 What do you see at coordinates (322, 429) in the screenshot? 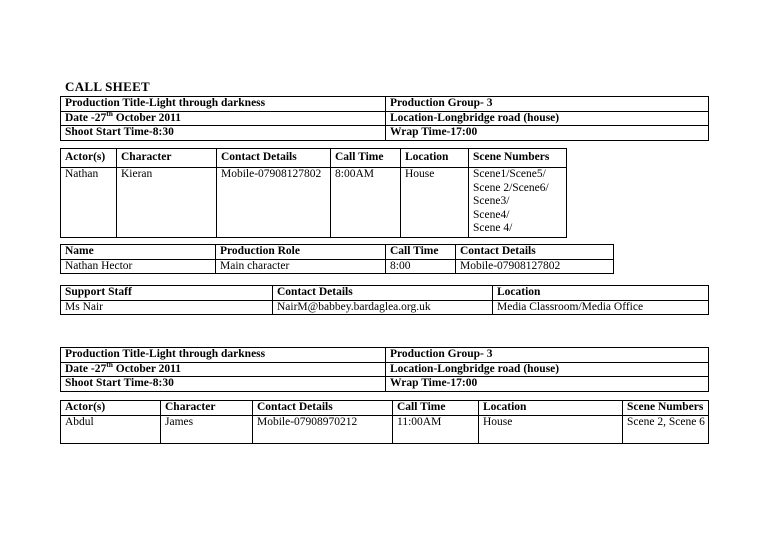
I see `contact-cell: Mobile-07908970212` at bounding box center [322, 429].